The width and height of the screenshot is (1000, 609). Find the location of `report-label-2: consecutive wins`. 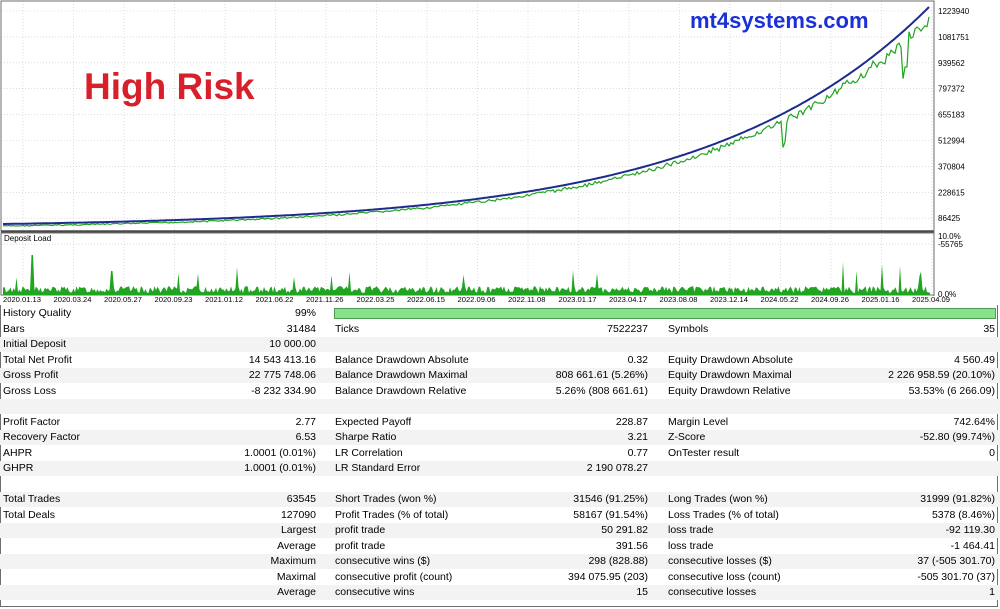

report-label-2: consecutive wins is located at coordinates (375, 592).